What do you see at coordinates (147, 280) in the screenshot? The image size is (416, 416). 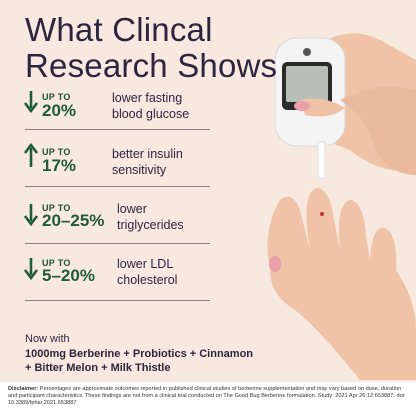 I see `line: cholesterol` at bounding box center [147, 280].